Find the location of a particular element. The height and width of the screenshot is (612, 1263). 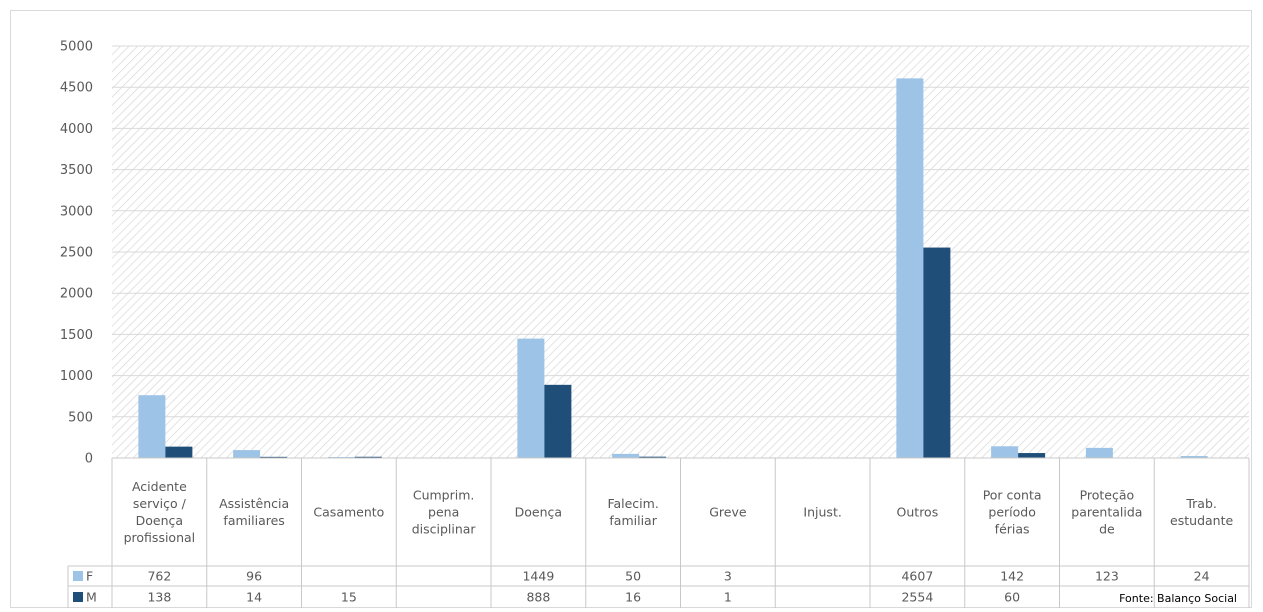

category-label: Doença is located at coordinates (538, 512).